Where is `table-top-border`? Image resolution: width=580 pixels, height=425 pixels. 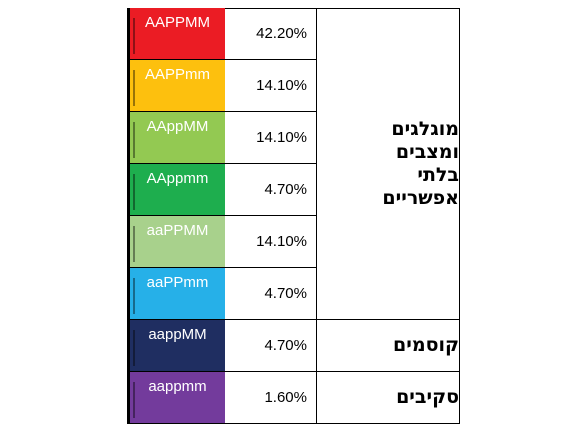
table-top-border is located at coordinates (293, 8).